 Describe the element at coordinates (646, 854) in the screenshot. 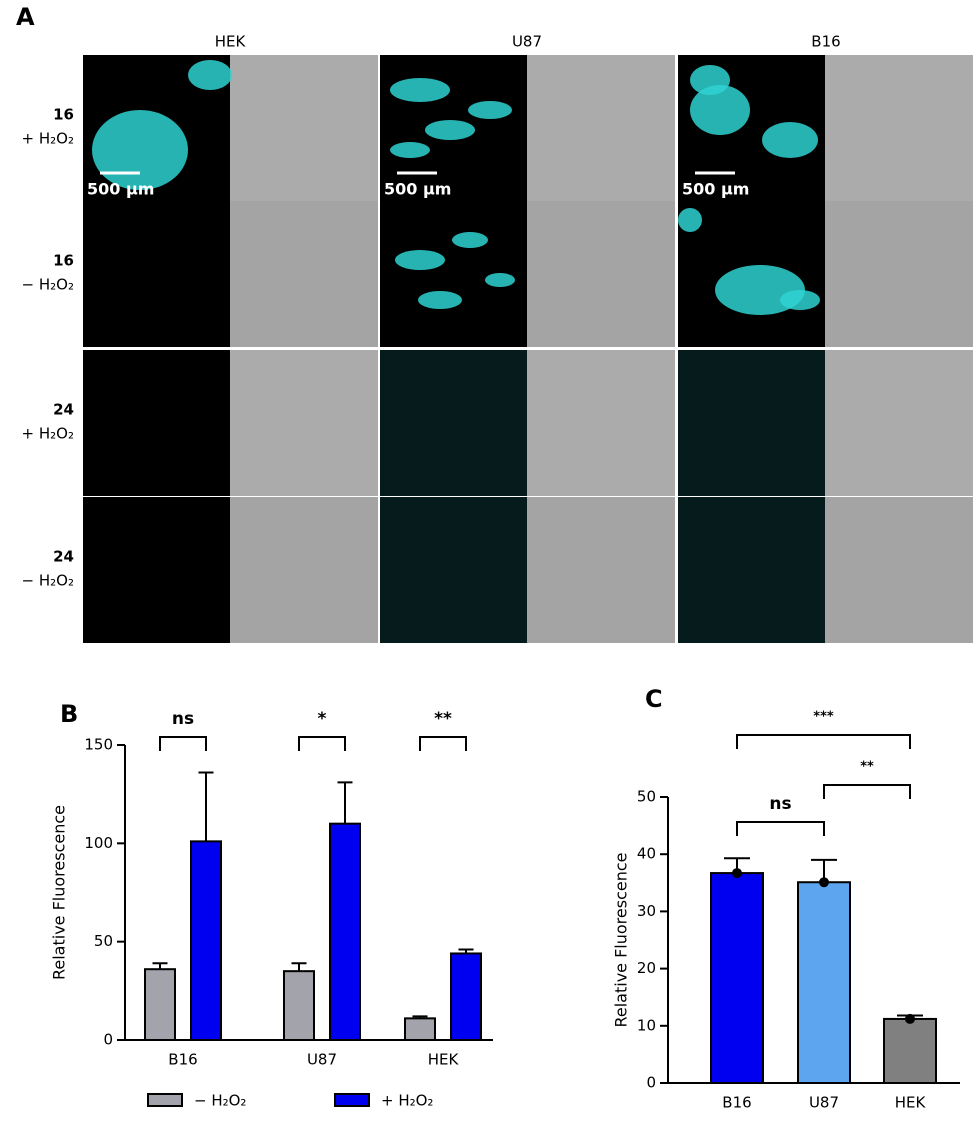

I see `y-tick-label: 40` at that location.